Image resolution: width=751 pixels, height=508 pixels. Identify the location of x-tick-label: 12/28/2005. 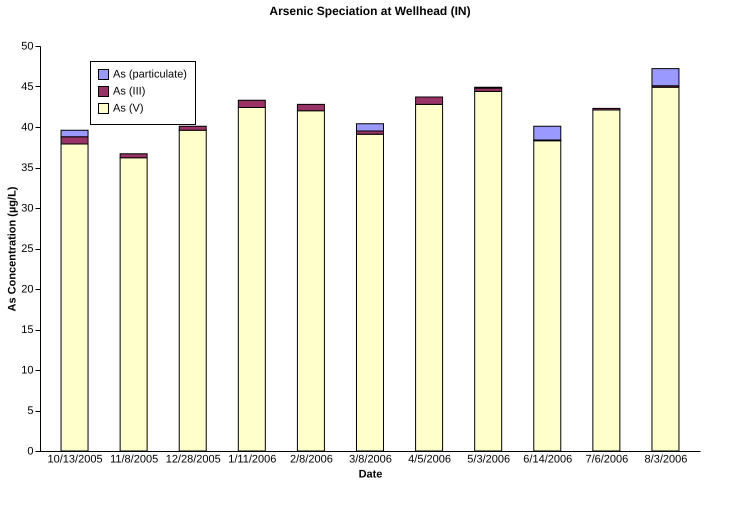
(193, 460).